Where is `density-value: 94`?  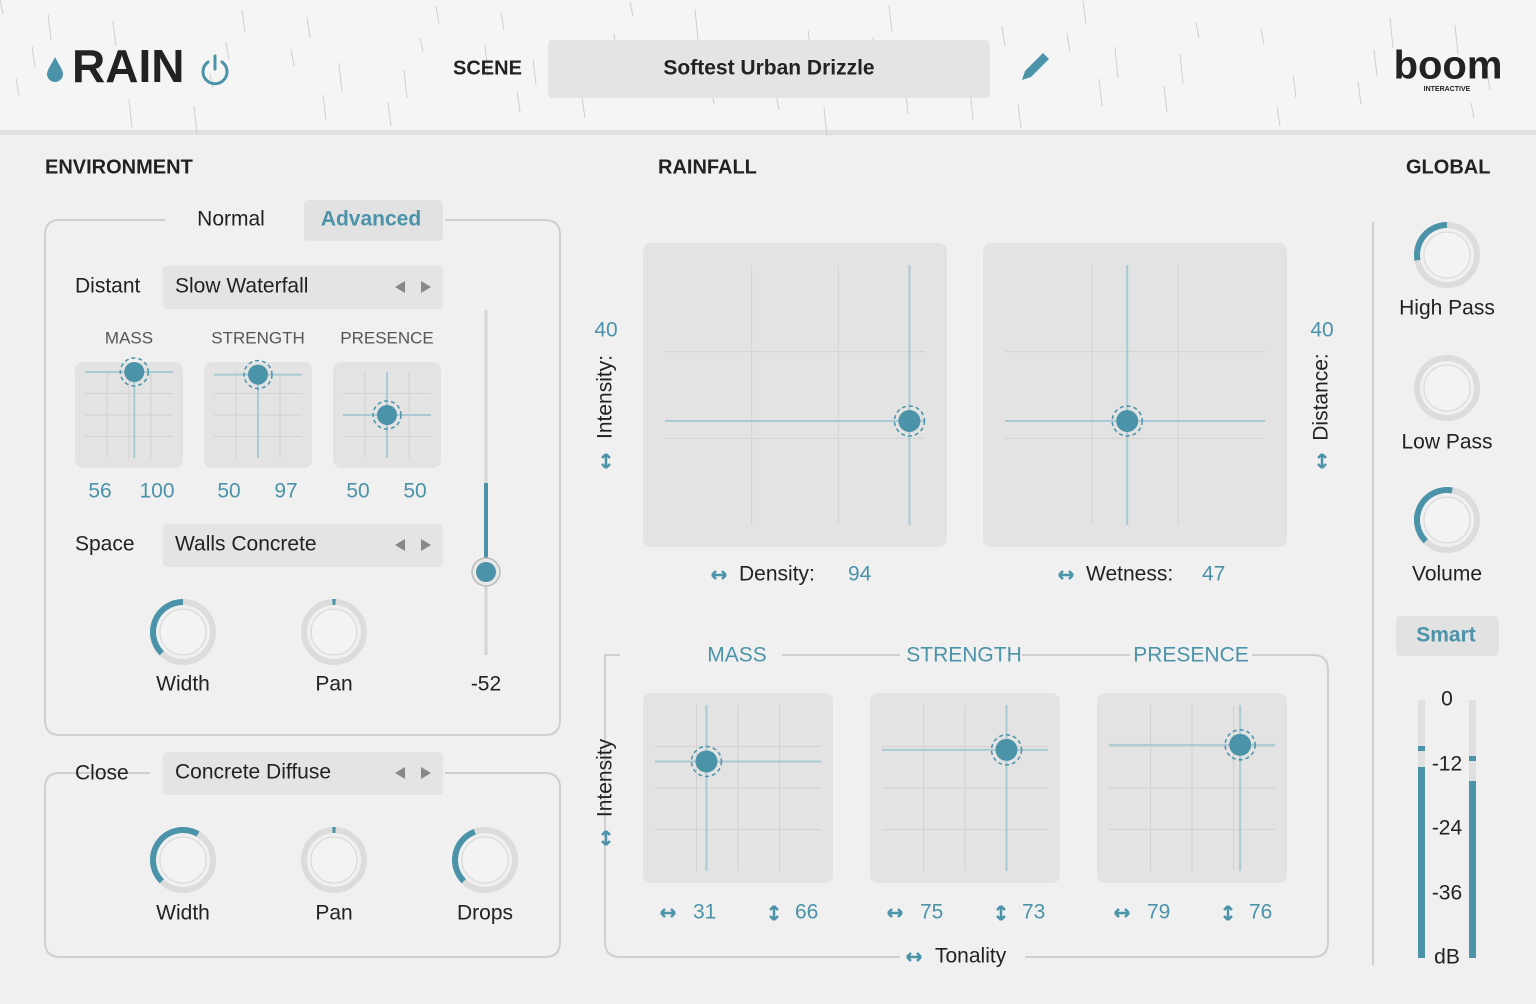
density-value: 94 is located at coordinates (860, 574).